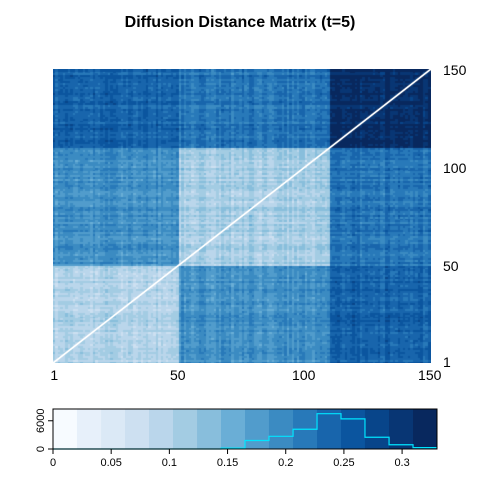 This screenshot has width=480, height=480. I want to click on color-key-x-tick-label: 0.1, so click(169, 463).